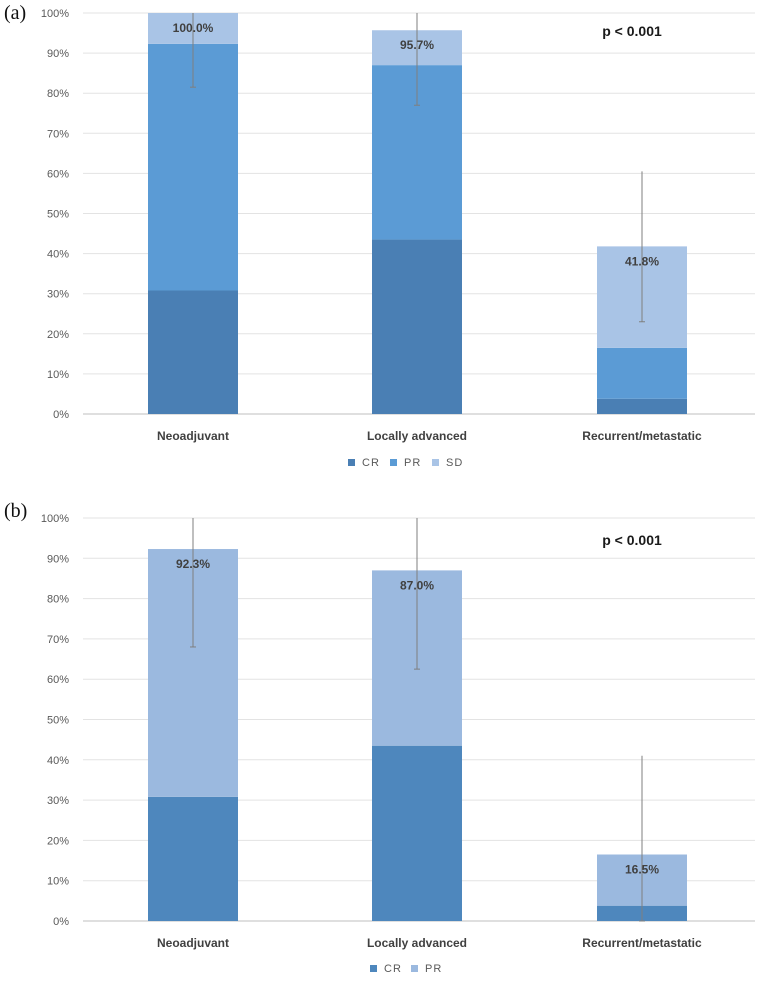 The width and height of the screenshot is (761, 984). What do you see at coordinates (642, 870) in the screenshot?
I see `data-label: 16.5%` at bounding box center [642, 870].